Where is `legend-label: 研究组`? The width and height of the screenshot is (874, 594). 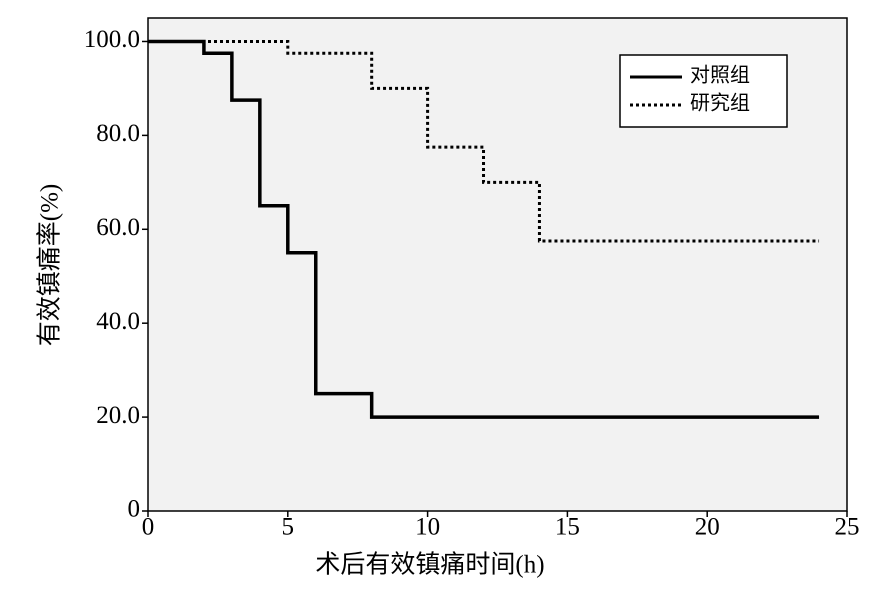 legend-label: 研究组 is located at coordinates (720, 103).